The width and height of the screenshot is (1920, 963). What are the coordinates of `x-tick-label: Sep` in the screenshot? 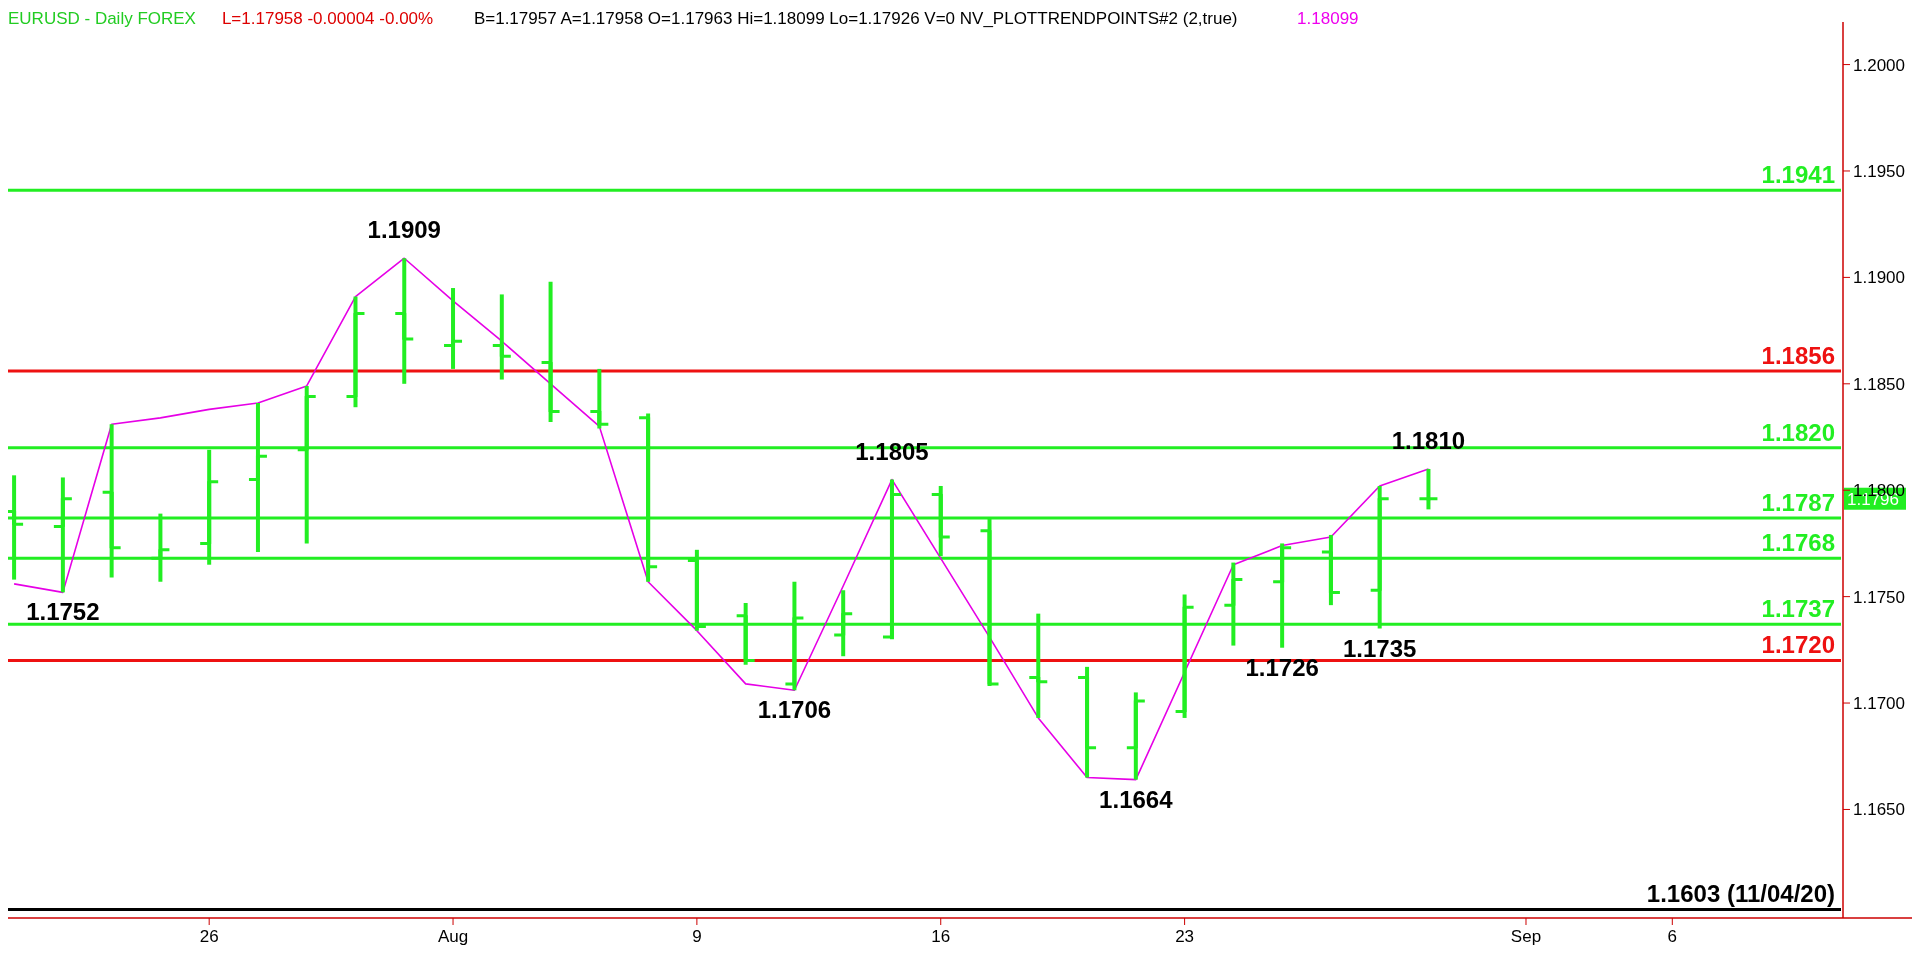 It's located at (1526, 936).